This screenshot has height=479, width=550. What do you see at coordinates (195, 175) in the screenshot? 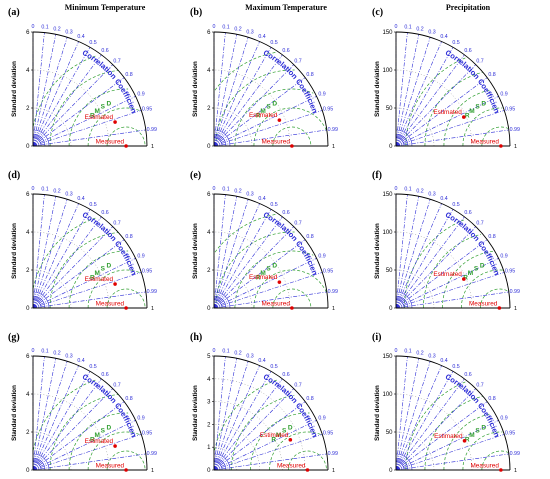
I see `panel-label: (e)` at bounding box center [195, 175].